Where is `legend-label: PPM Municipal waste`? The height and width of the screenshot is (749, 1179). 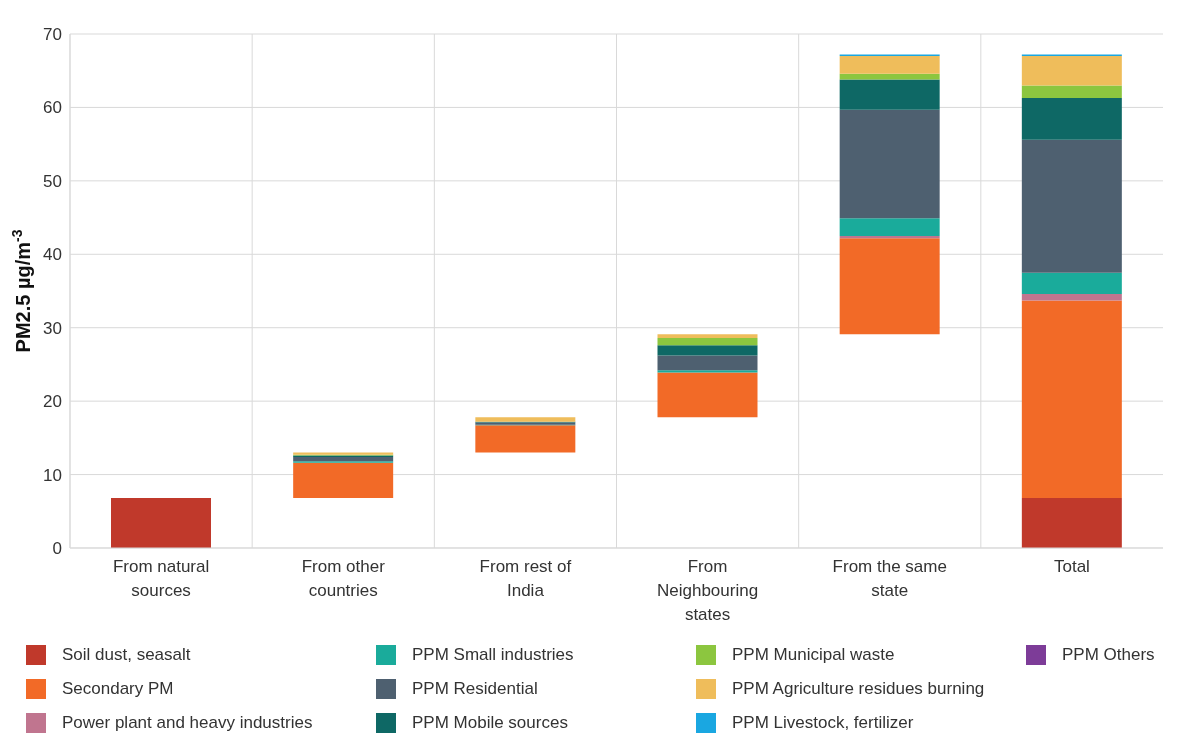 legend-label: PPM Municipal waste is located at coordinates (813, 655).